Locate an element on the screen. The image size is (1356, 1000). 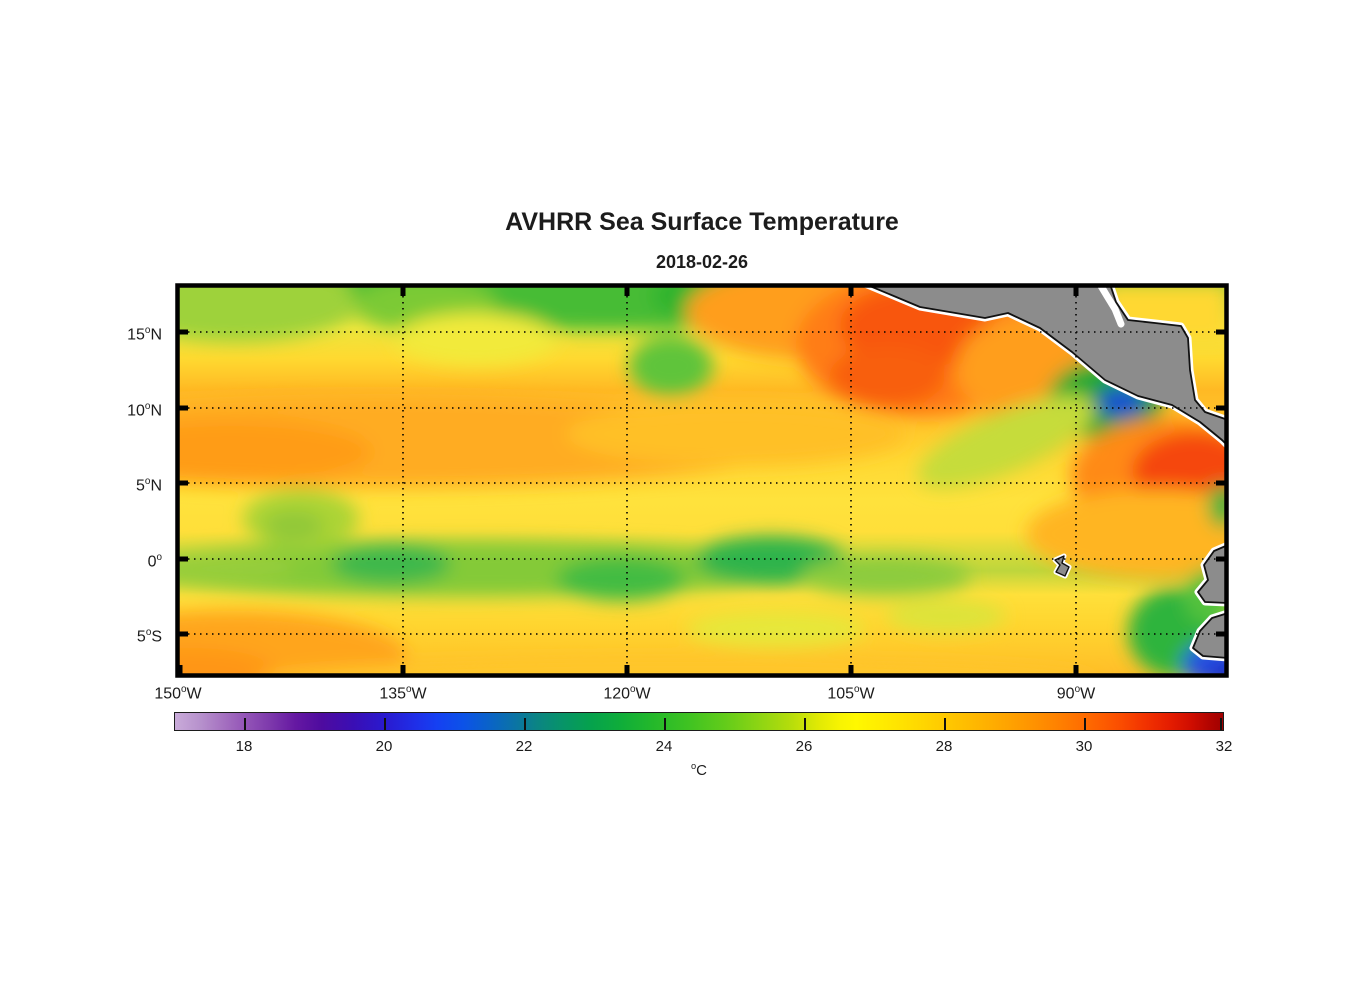
colorbar-tick-label: 22 is located at coordinates (524, 746).